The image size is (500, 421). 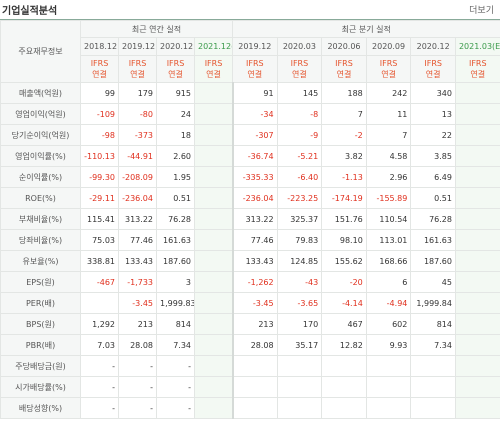 What do you see at coordinates (299, 198) in the screenshot?
I see `value-cell: -223.25` at bounding box center [299, 198].